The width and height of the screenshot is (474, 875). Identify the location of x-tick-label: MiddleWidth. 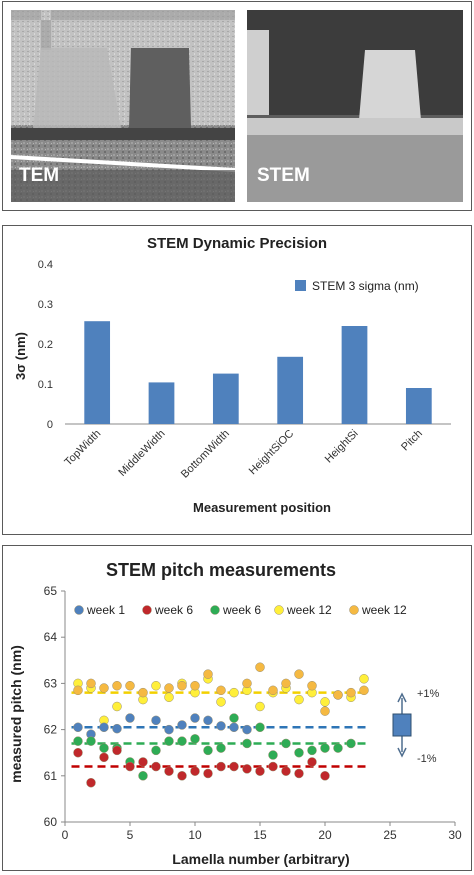
(141, 453).